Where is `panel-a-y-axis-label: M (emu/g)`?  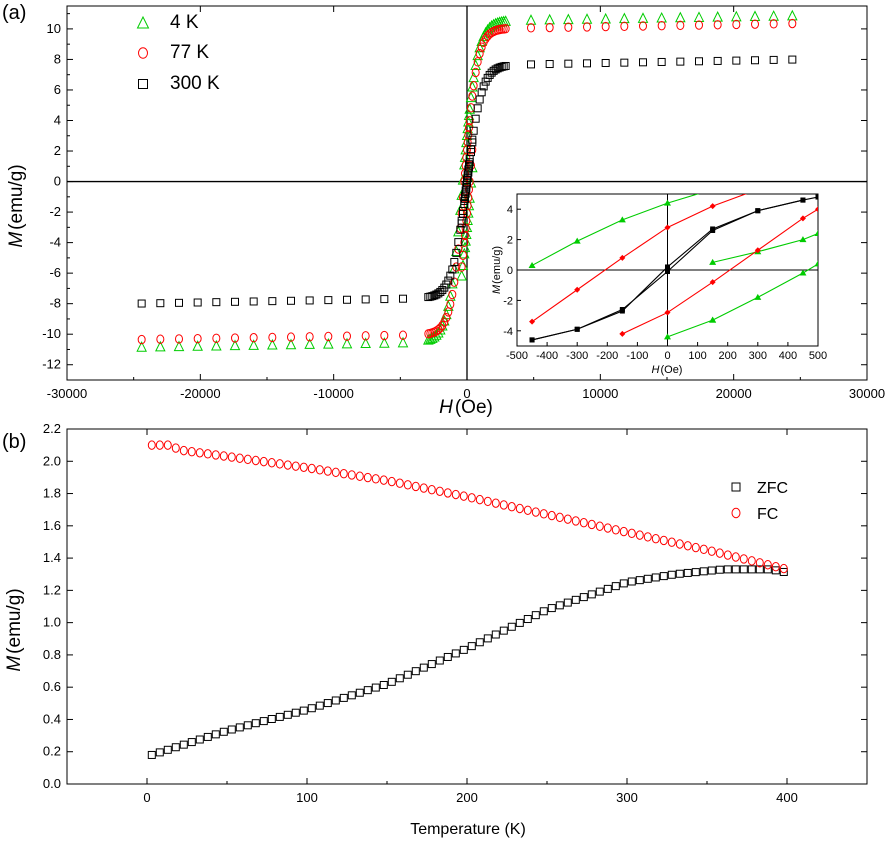
panel-a-y-axis-label: M (emu/g) is located at coordinates (16, 205).